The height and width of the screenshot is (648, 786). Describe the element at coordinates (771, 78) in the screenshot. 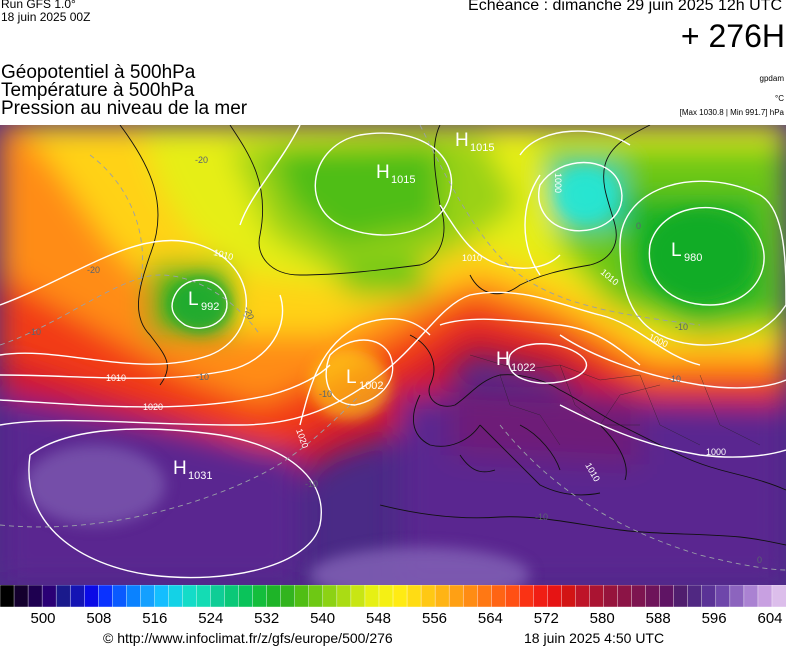

I see `unit-gpdam: gpdam` at that location.